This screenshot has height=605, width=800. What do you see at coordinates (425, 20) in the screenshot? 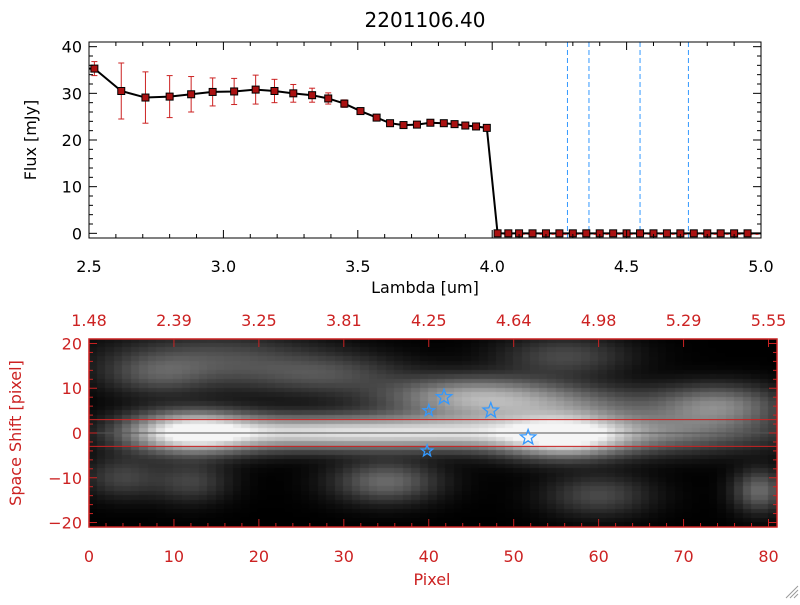
I see `spectrum-title: 2201106.40` at bounding box center [425, 20].